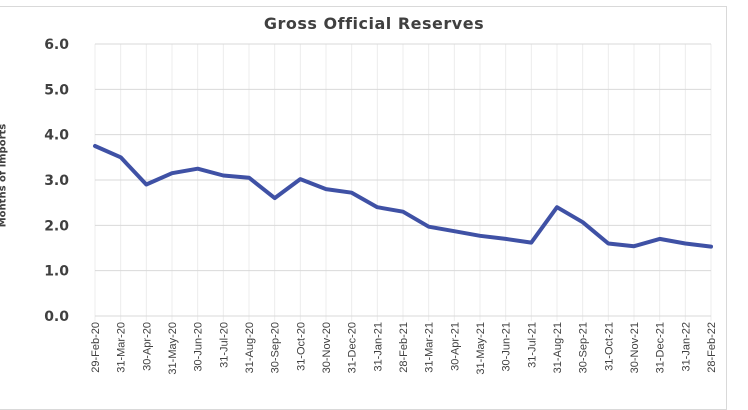  I want to click on x-tick-label: 31-Jan-21, so click(378, 347).